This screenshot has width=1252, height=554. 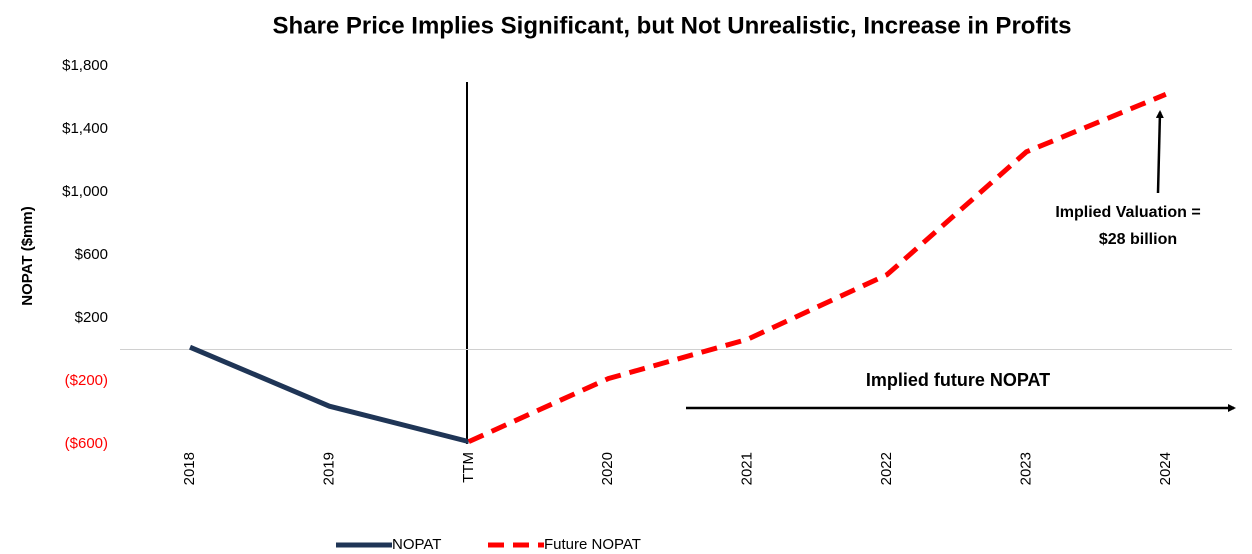 I want to click on y-tick-label: ($600), so click(x=86, y=443).